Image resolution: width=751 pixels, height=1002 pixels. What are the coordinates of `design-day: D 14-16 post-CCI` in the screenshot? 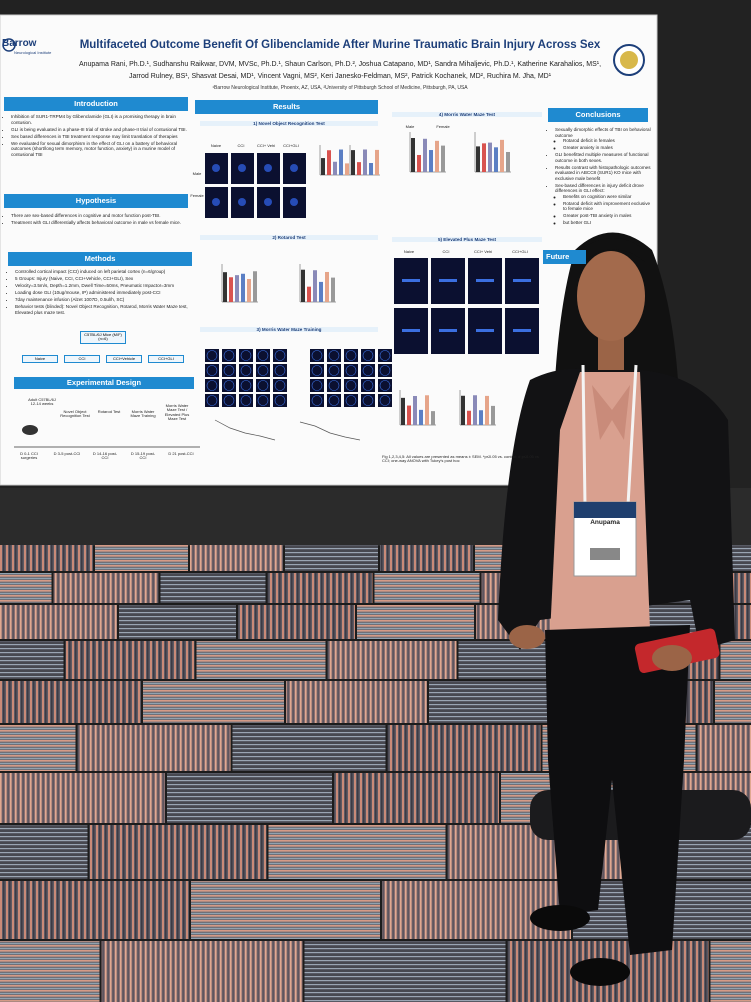 It's located at (105, 456).